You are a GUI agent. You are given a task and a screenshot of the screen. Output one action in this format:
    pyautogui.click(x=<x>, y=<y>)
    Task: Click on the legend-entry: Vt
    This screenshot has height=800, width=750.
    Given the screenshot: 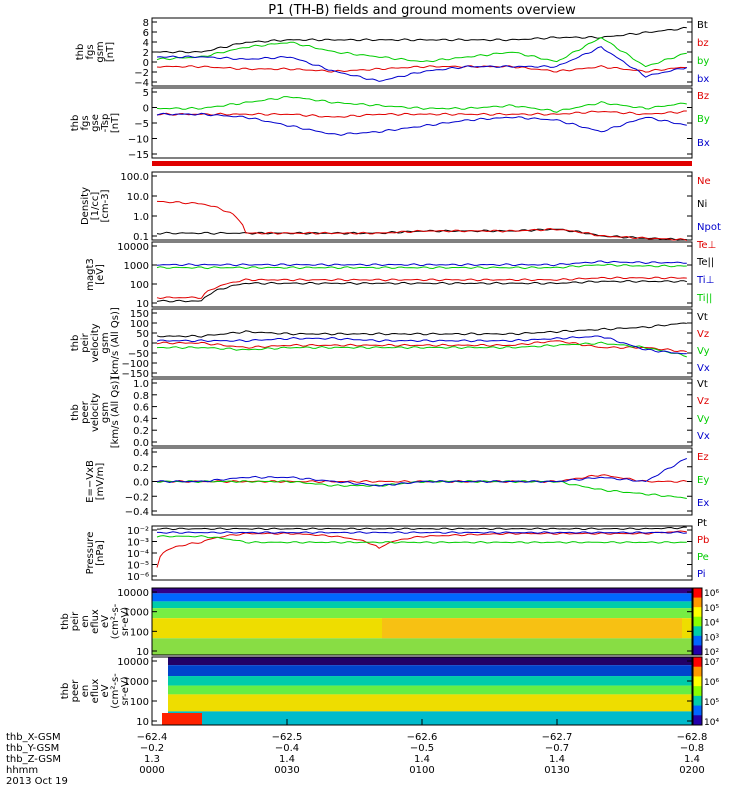 What is the action you would take?
    pyautogui.click(x=702, y=317)
    